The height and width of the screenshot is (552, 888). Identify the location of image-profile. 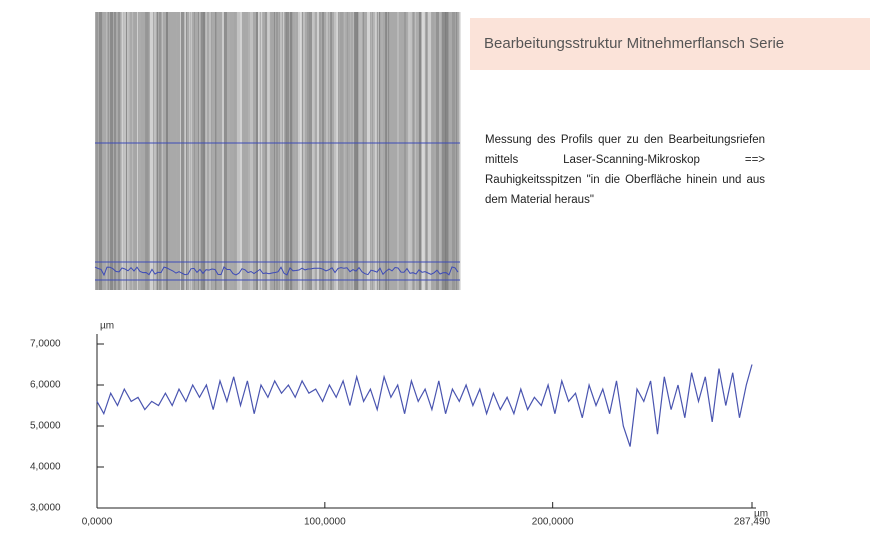
(276, 271).